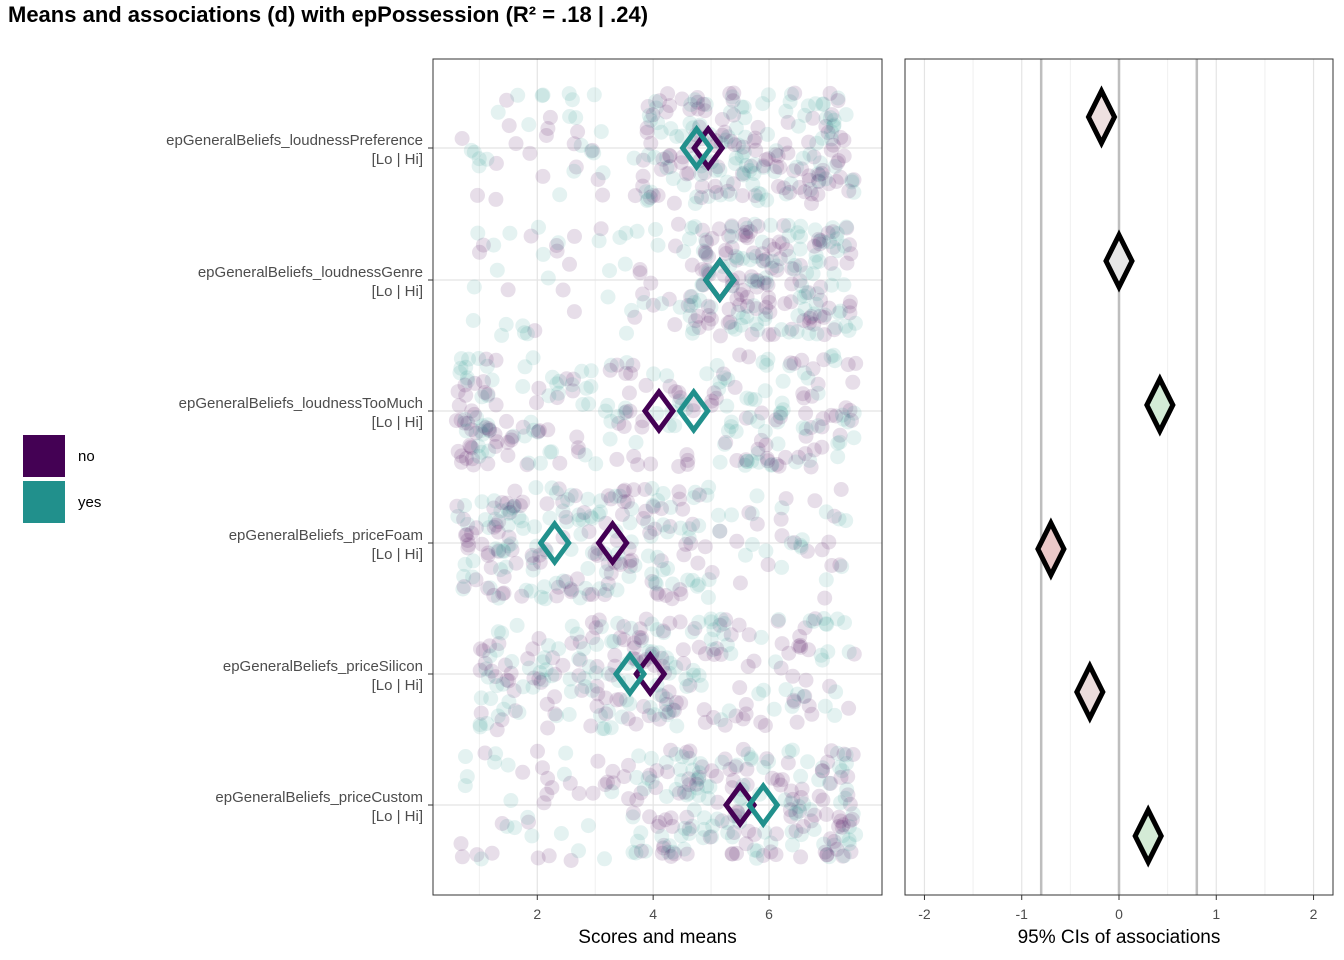 This screenshot has width=1344, height=960. What do you see at coordinates (397, 685) in the screenshot?
I see `y-category-sublabel: [Lo | Hi]` at bounding box center [397, 685].